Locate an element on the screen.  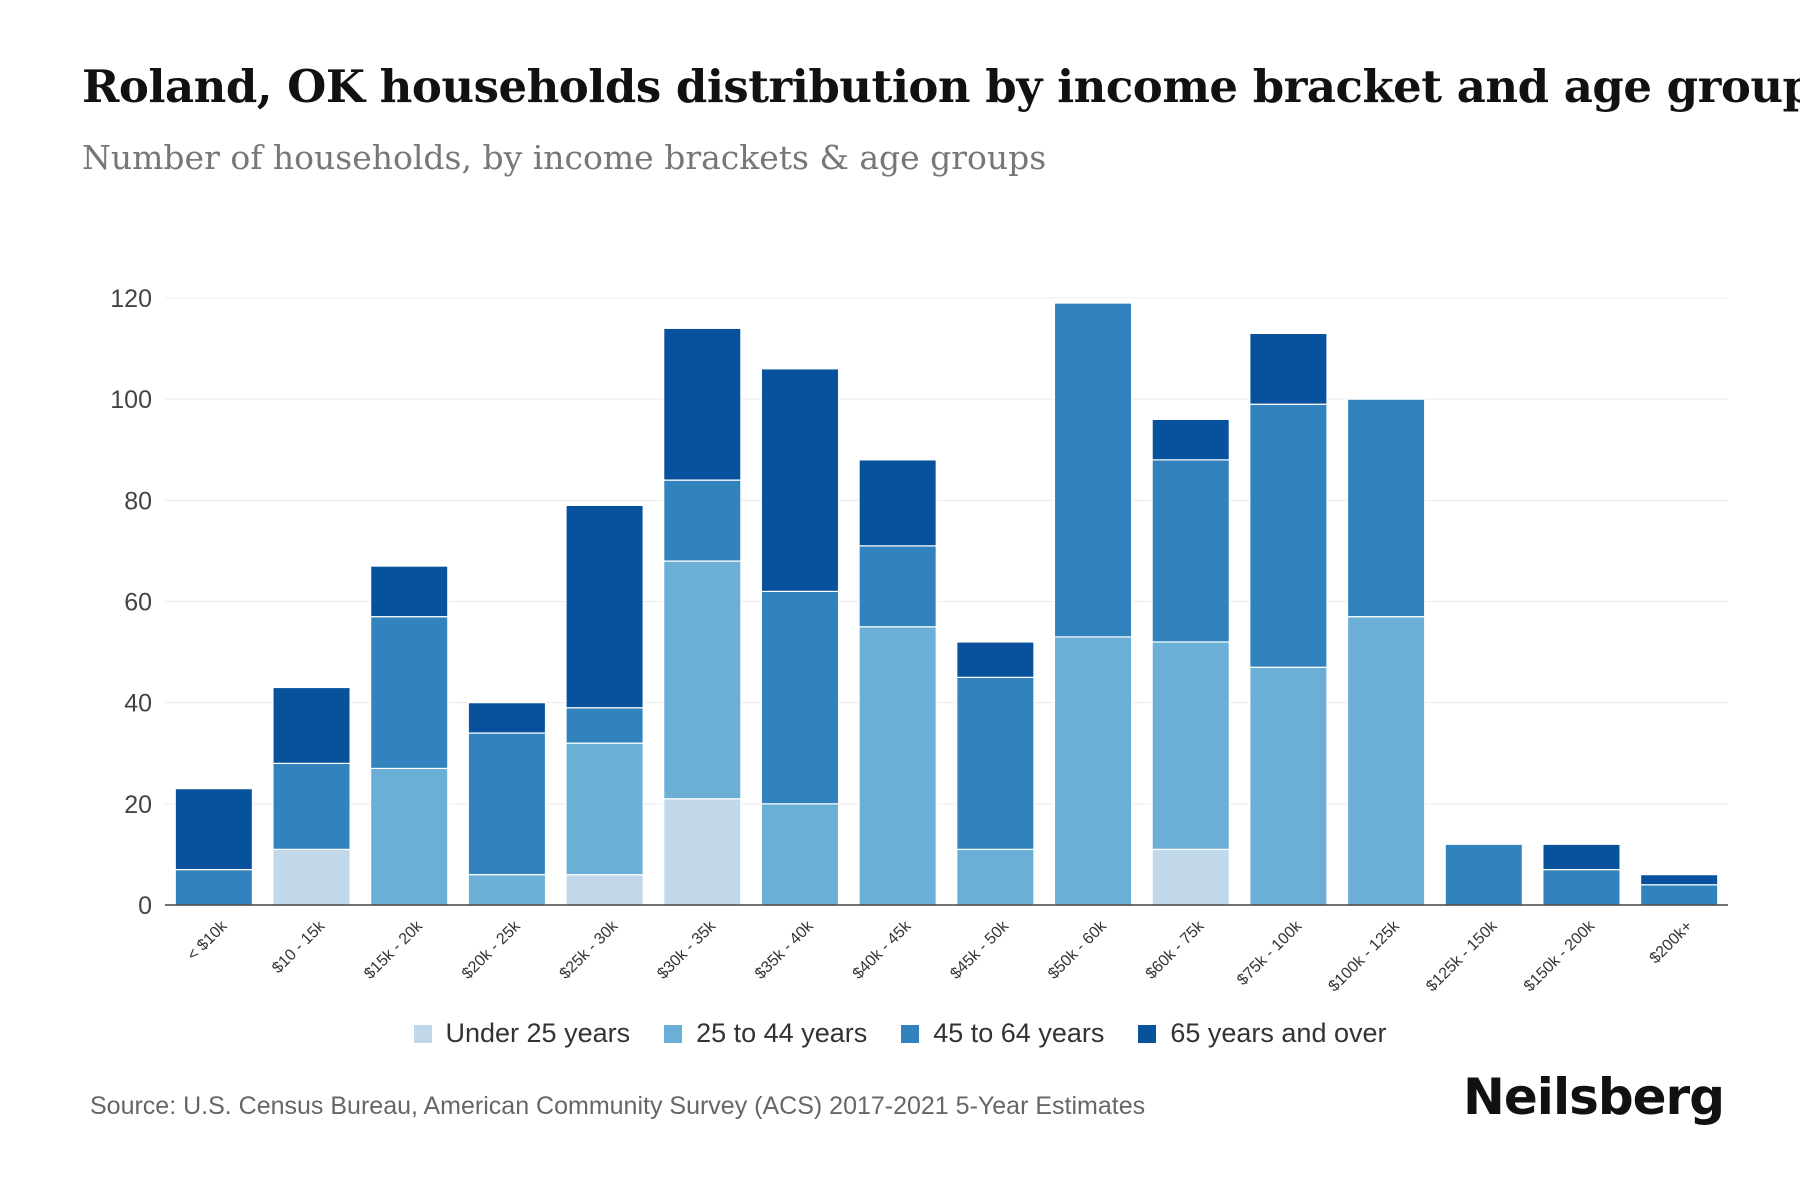
legend-item: 45 to 64 years is located at coordinates (1002, 1033).